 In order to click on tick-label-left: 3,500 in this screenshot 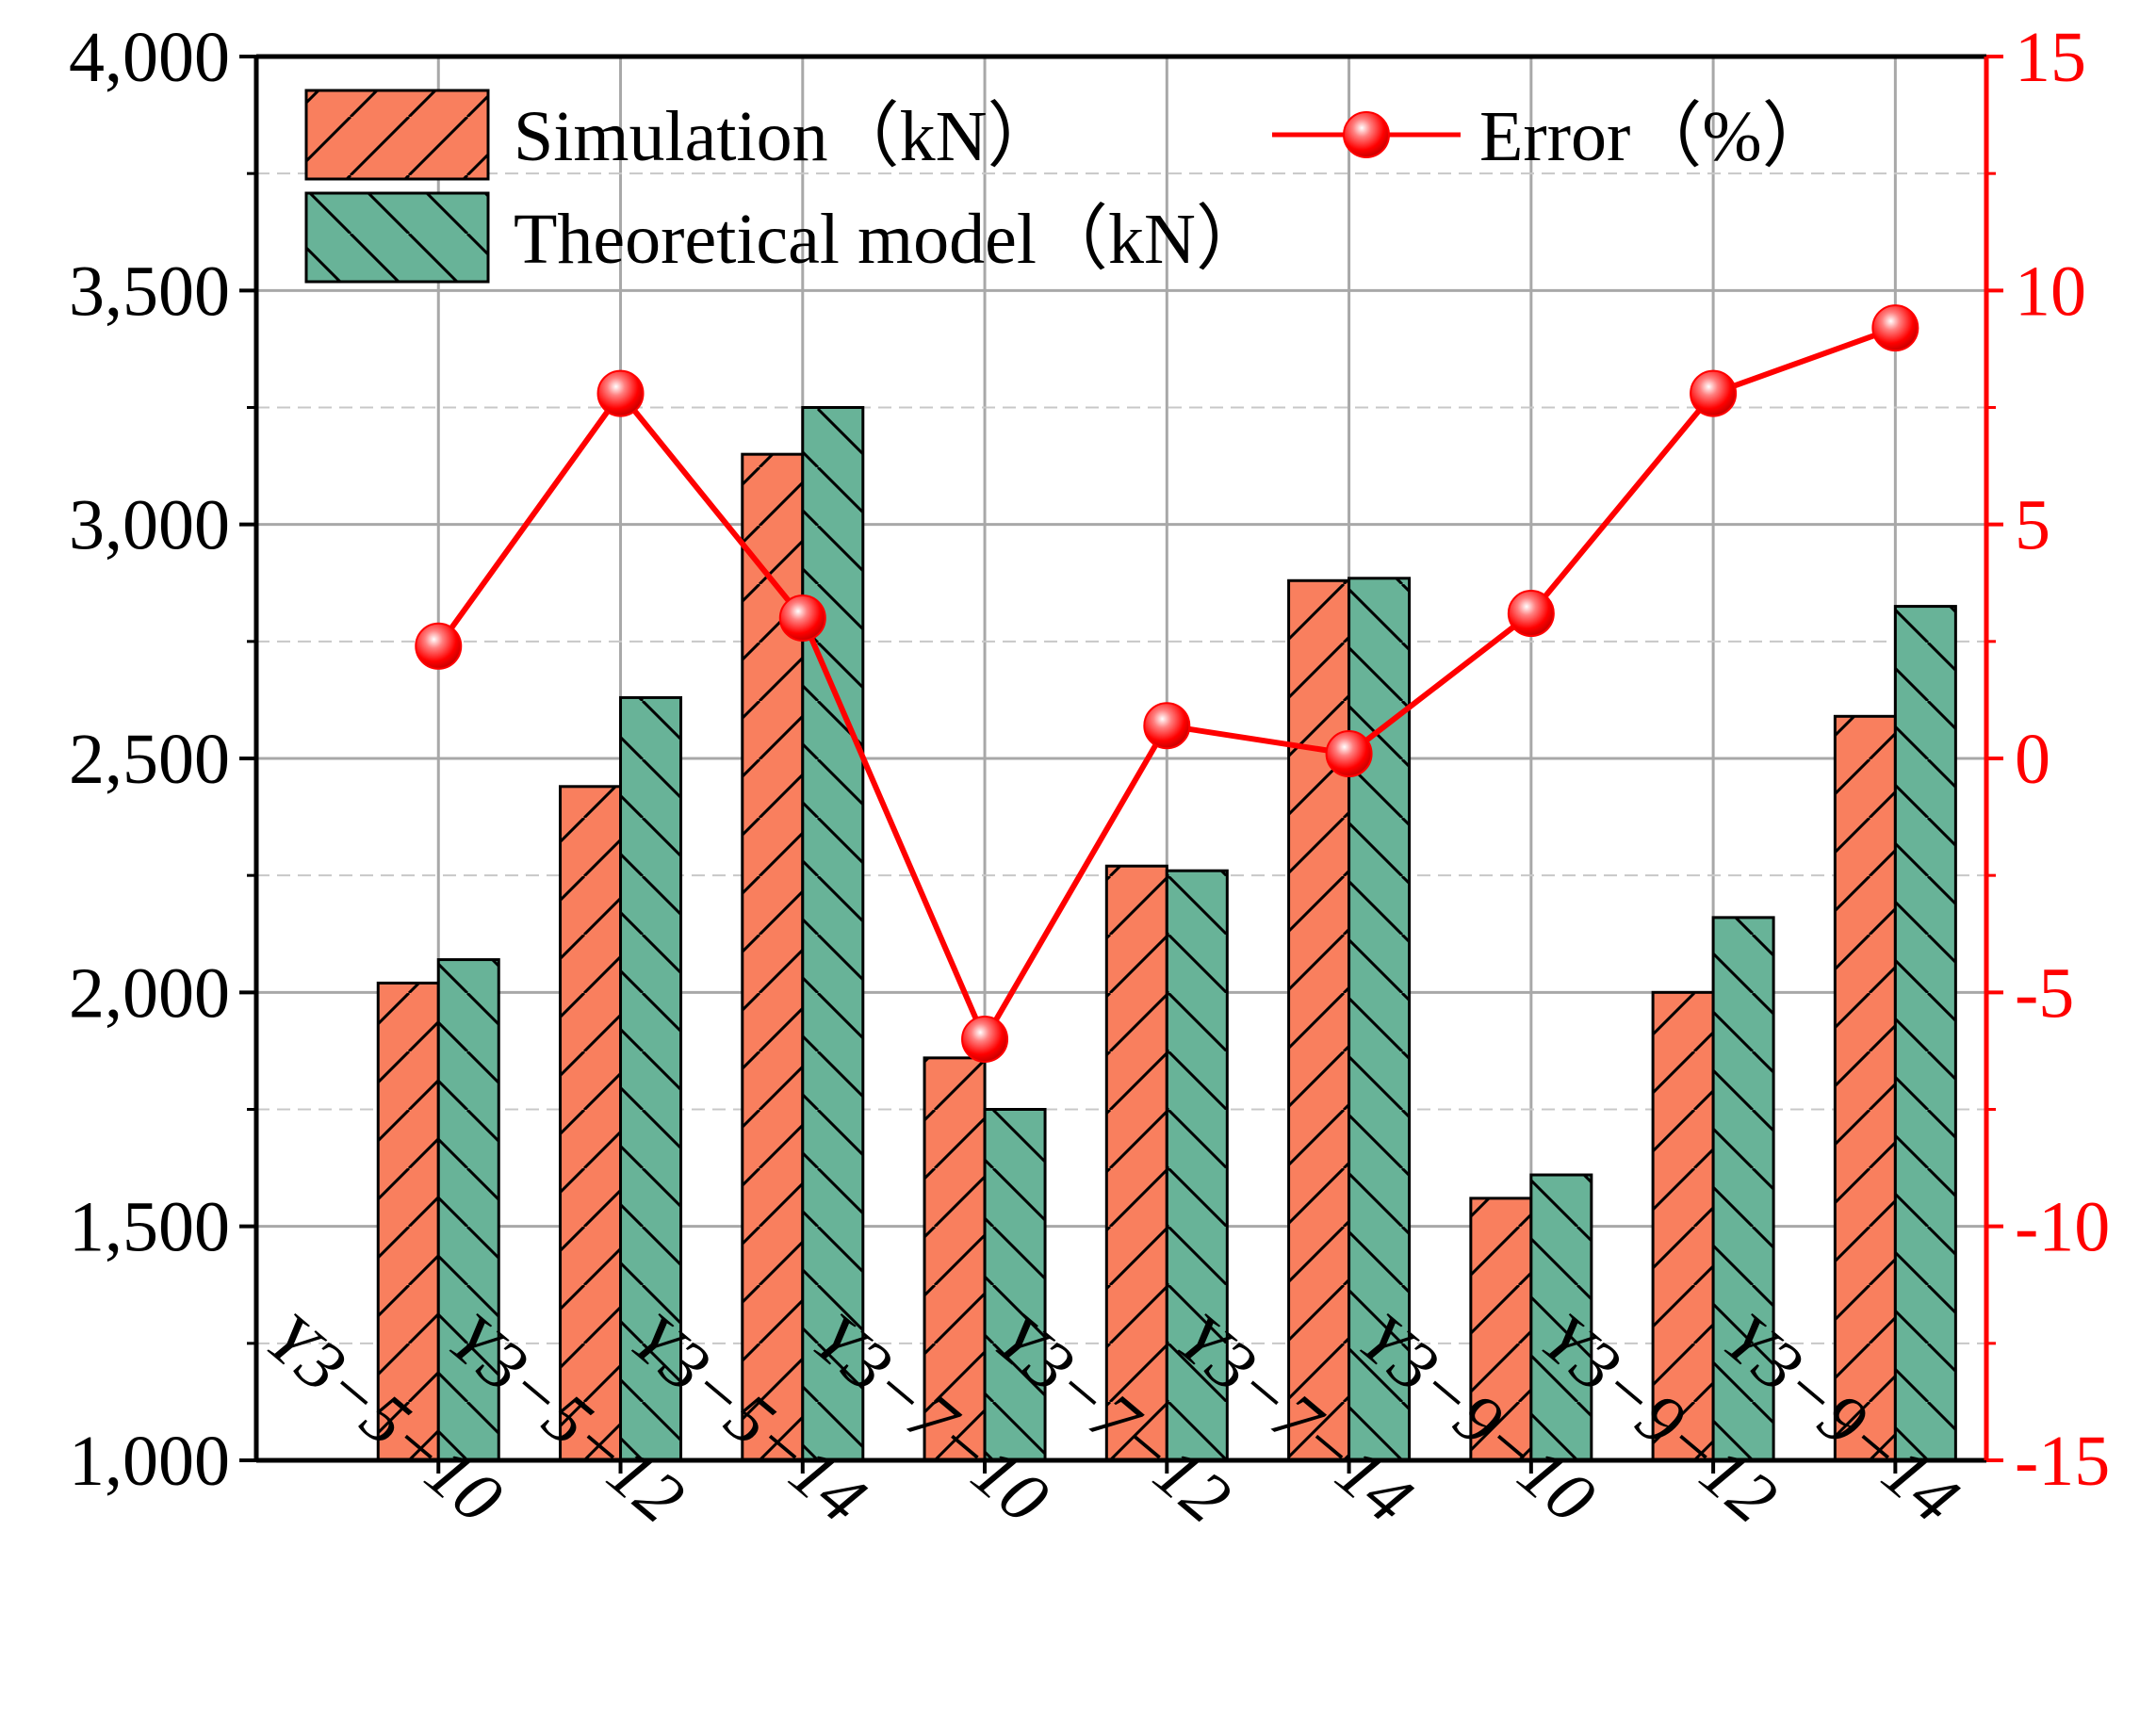, I will do `click(150, 291)`.